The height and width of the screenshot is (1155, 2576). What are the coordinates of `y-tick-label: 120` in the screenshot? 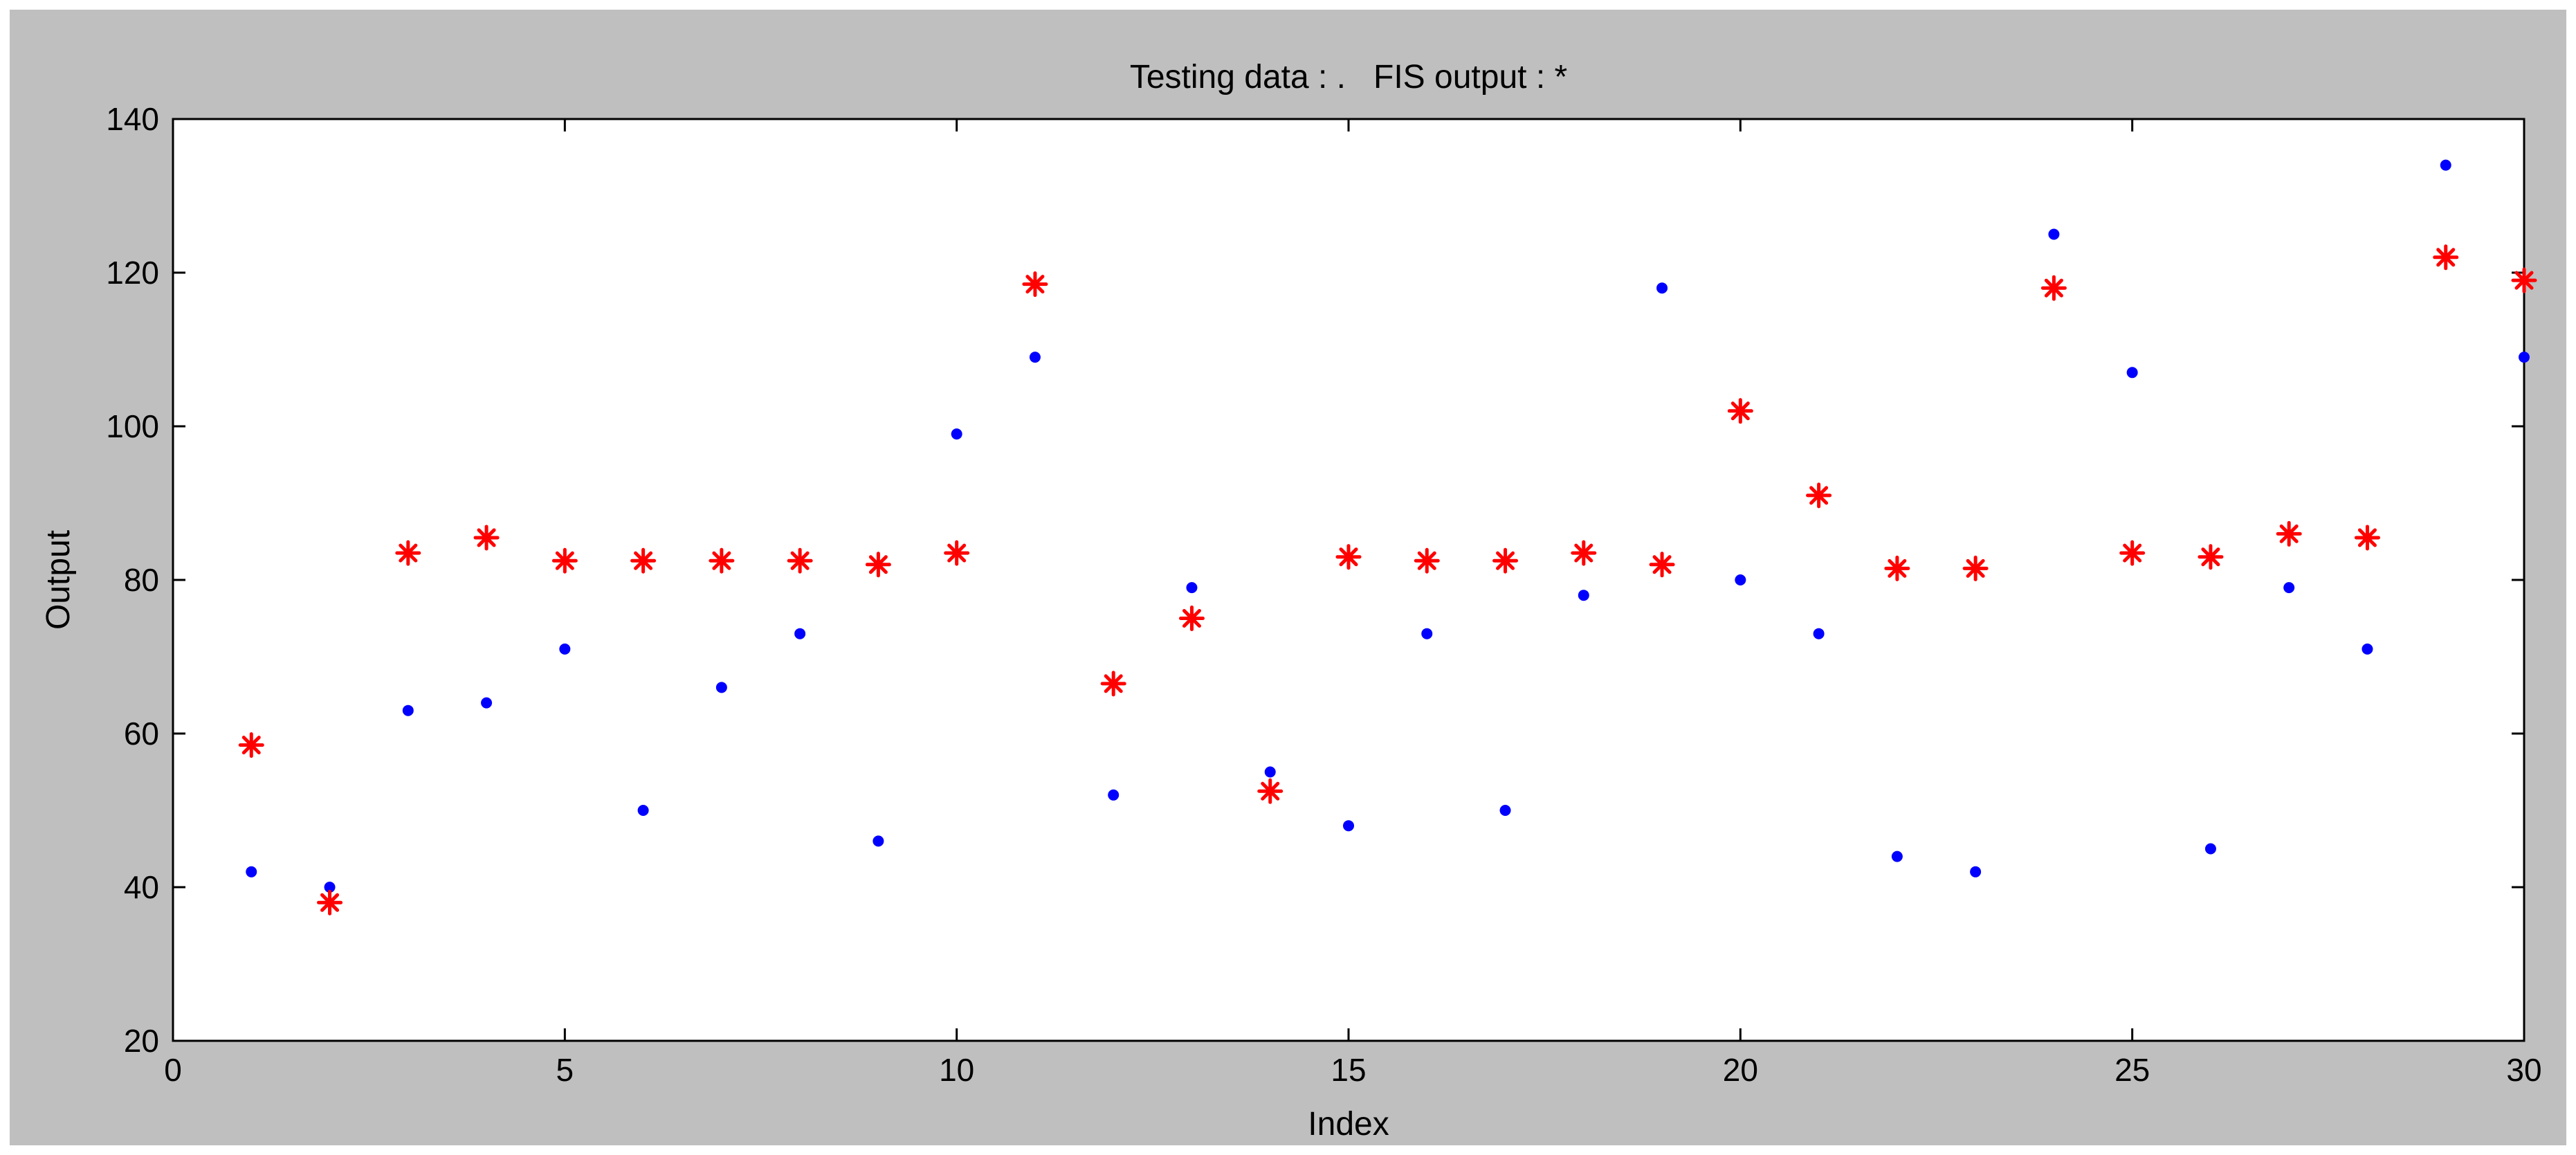 It's located at (132, 273).